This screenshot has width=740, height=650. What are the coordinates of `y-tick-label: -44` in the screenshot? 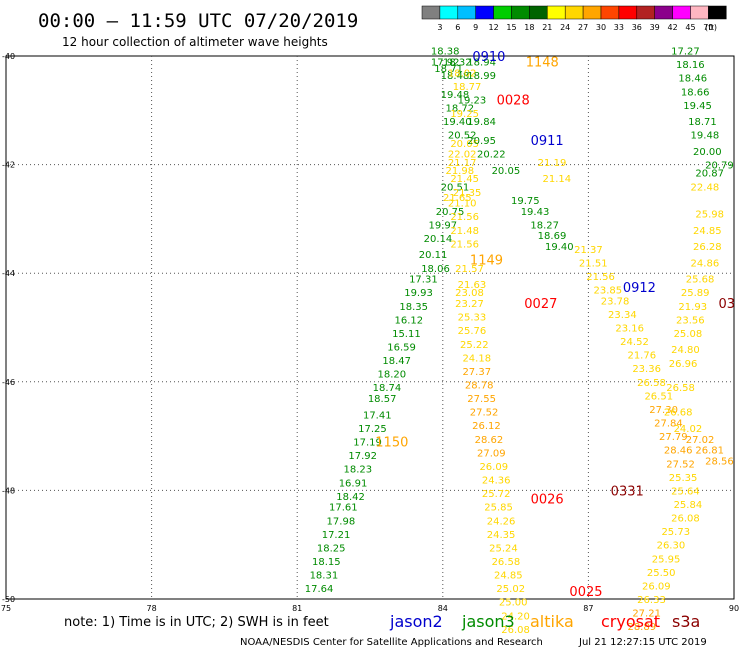 It's located at (8, 273).